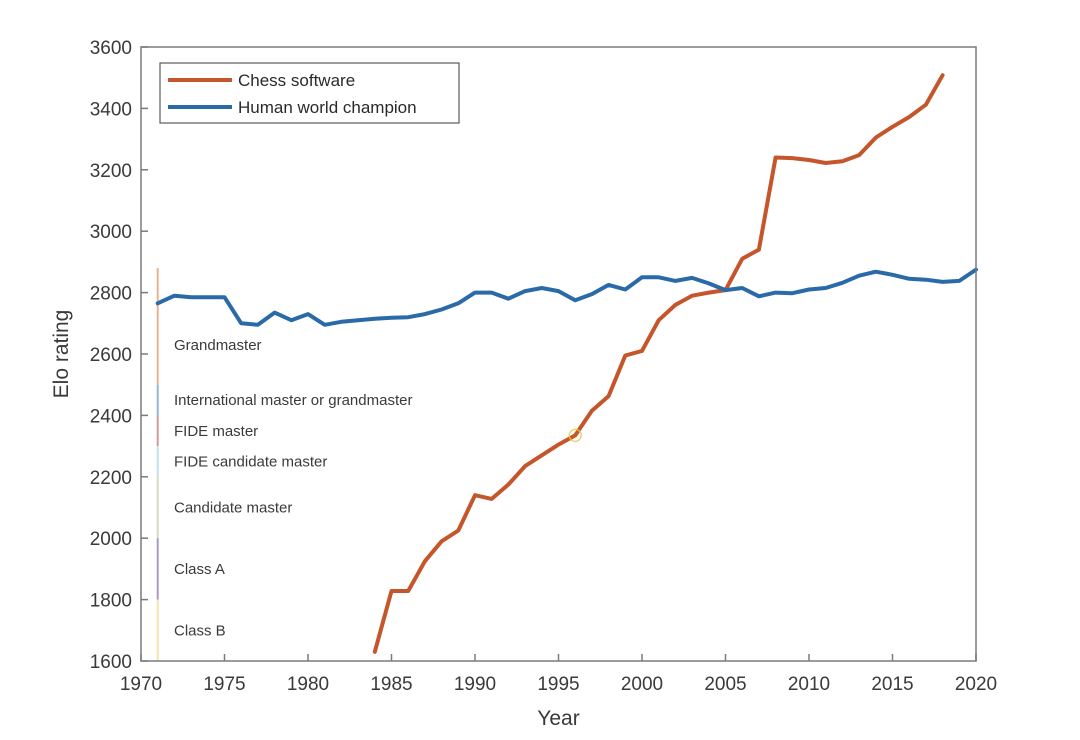 The width and height of the screenshot is (1080, 740). Describe the element at coordinates (224, 684) in the screenshot. I see `x-tick-label: 1975` at that location.